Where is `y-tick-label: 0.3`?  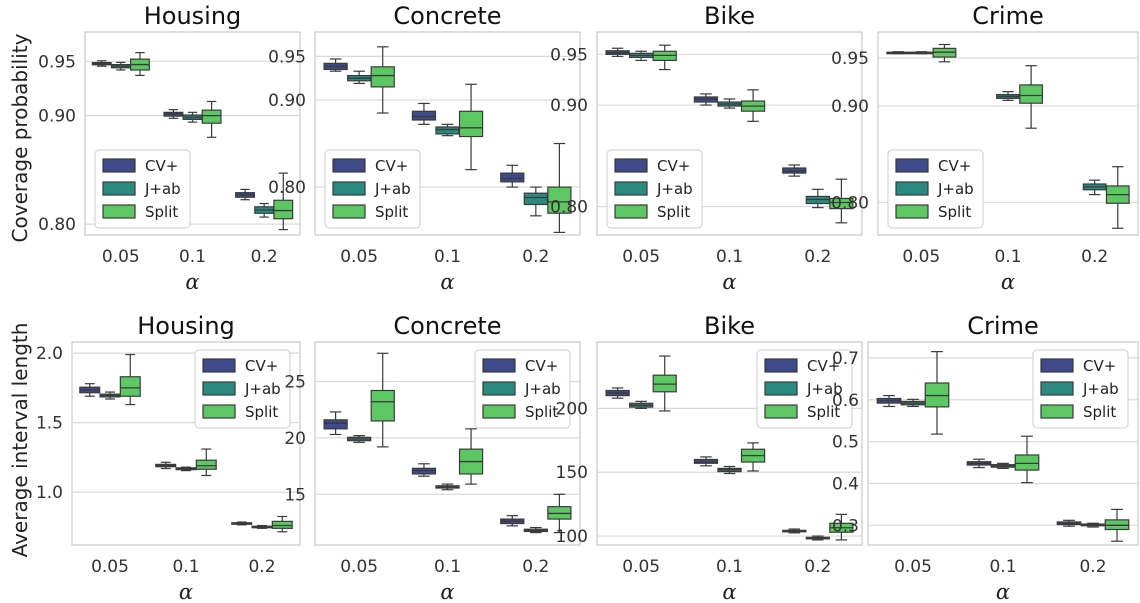 y-tick-label: 0.3 is located at coordinates (845, 526).